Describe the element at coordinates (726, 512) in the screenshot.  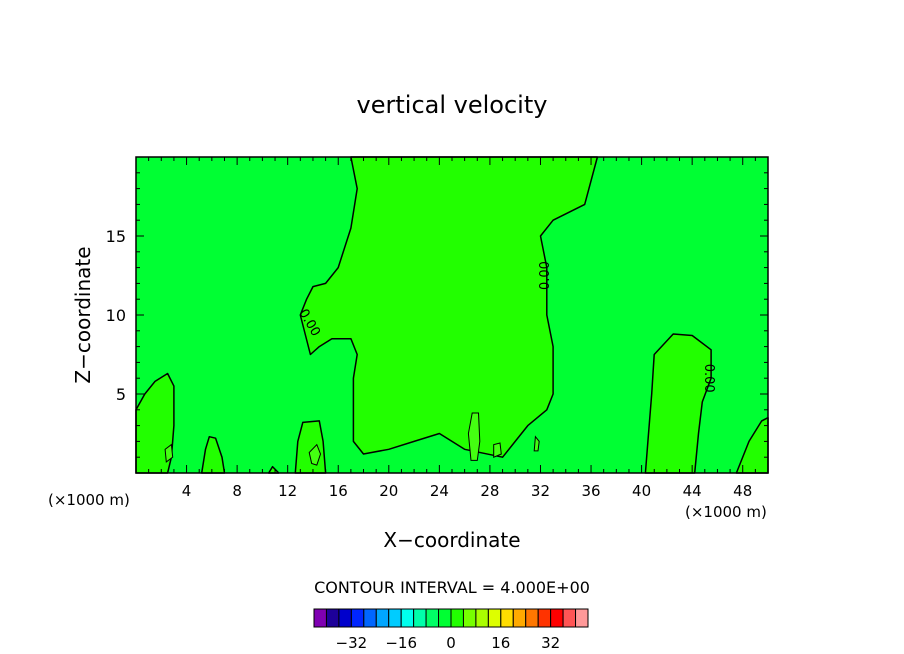
I see `x-unit-right: (×1000 m)` at that location.